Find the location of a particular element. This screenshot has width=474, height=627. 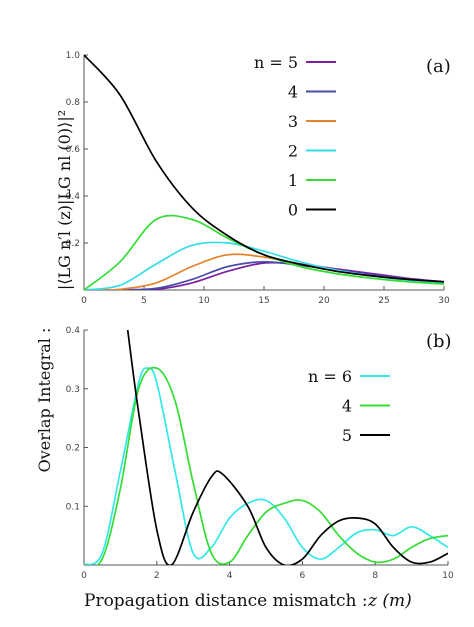

legend-label: 0 is located at coordinates (293, 210).